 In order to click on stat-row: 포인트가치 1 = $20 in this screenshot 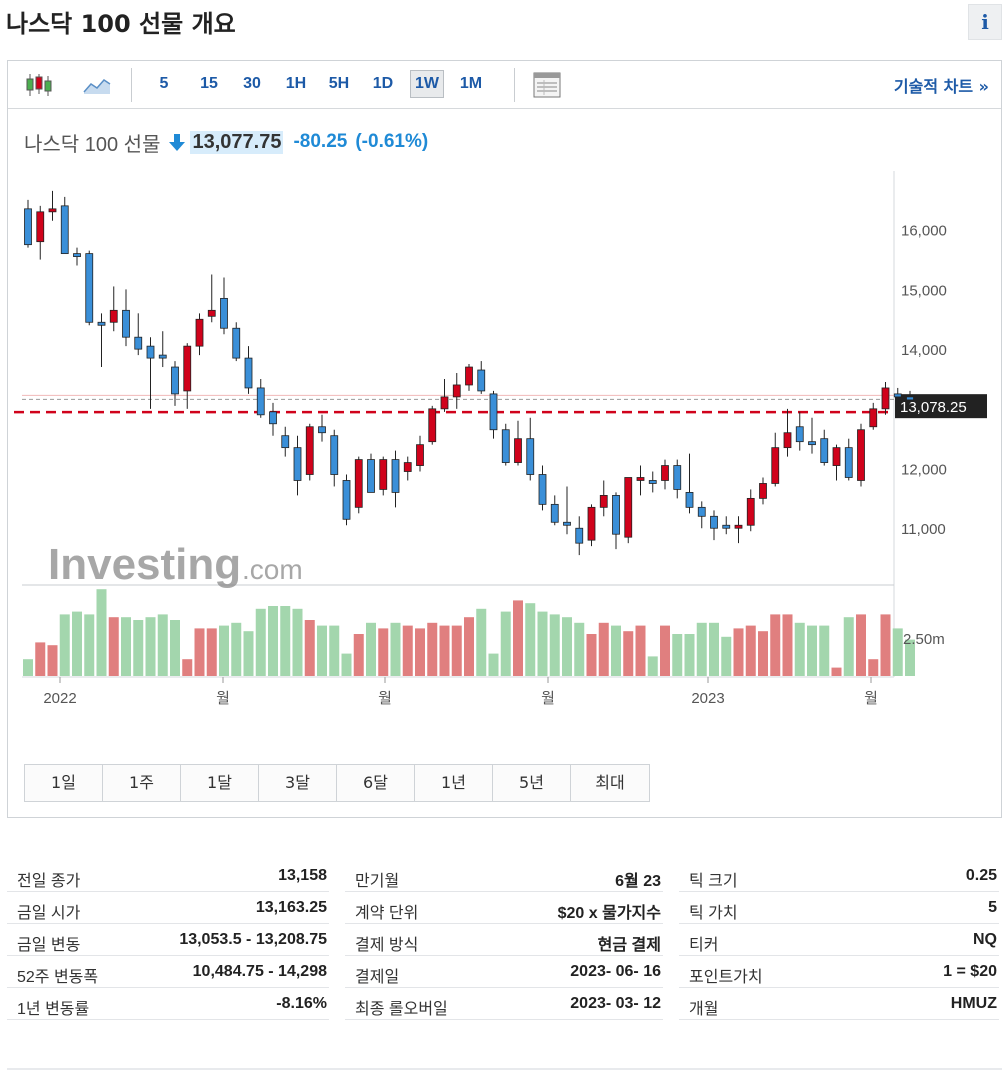, I will do `click(839, 973)`.